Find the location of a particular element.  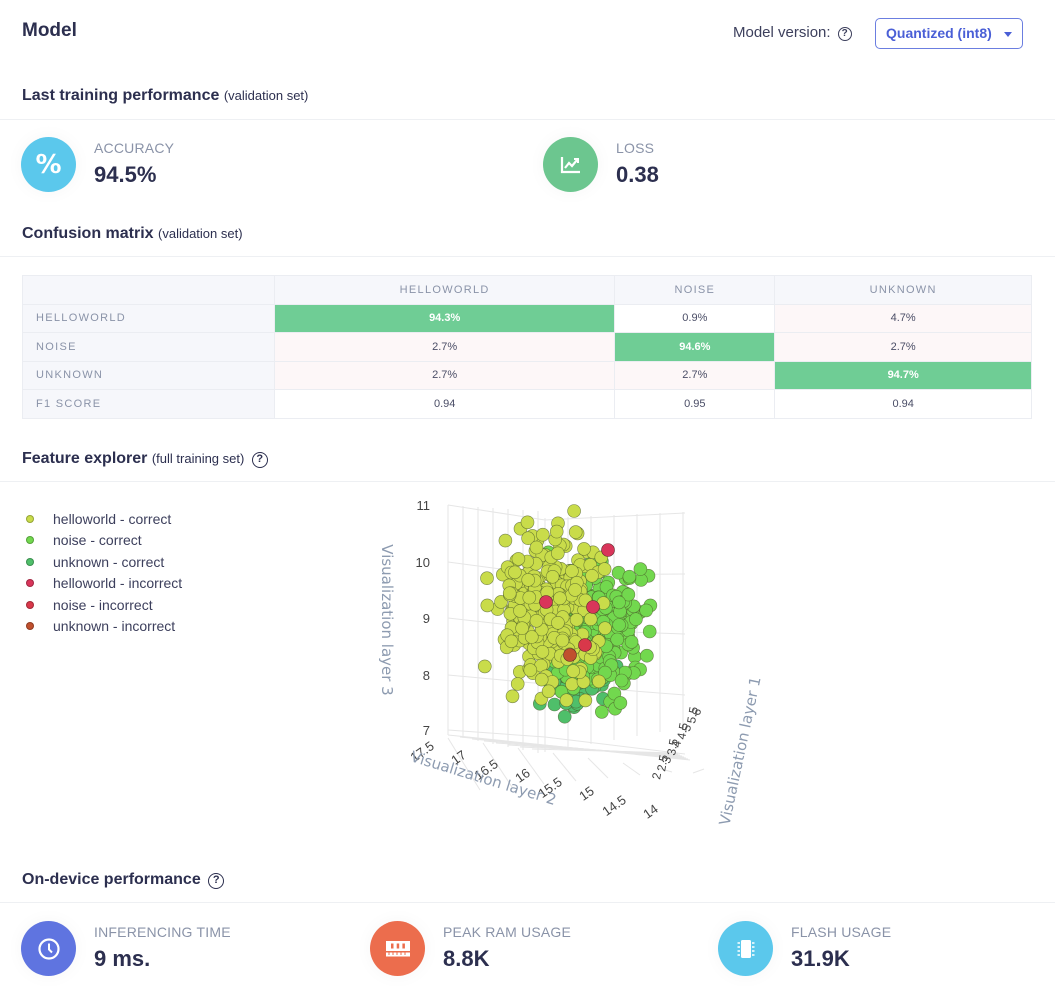

model-version-select: Quantized (int8) is located at coordinates (949, 33).